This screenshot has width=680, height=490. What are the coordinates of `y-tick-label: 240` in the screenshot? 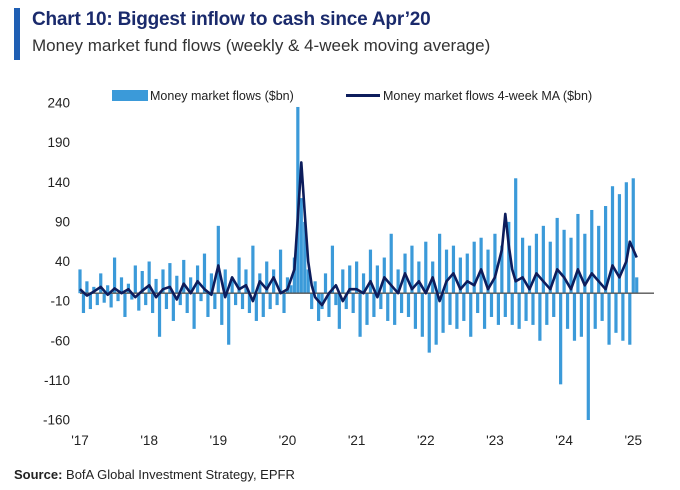 It's located at (58, 103).